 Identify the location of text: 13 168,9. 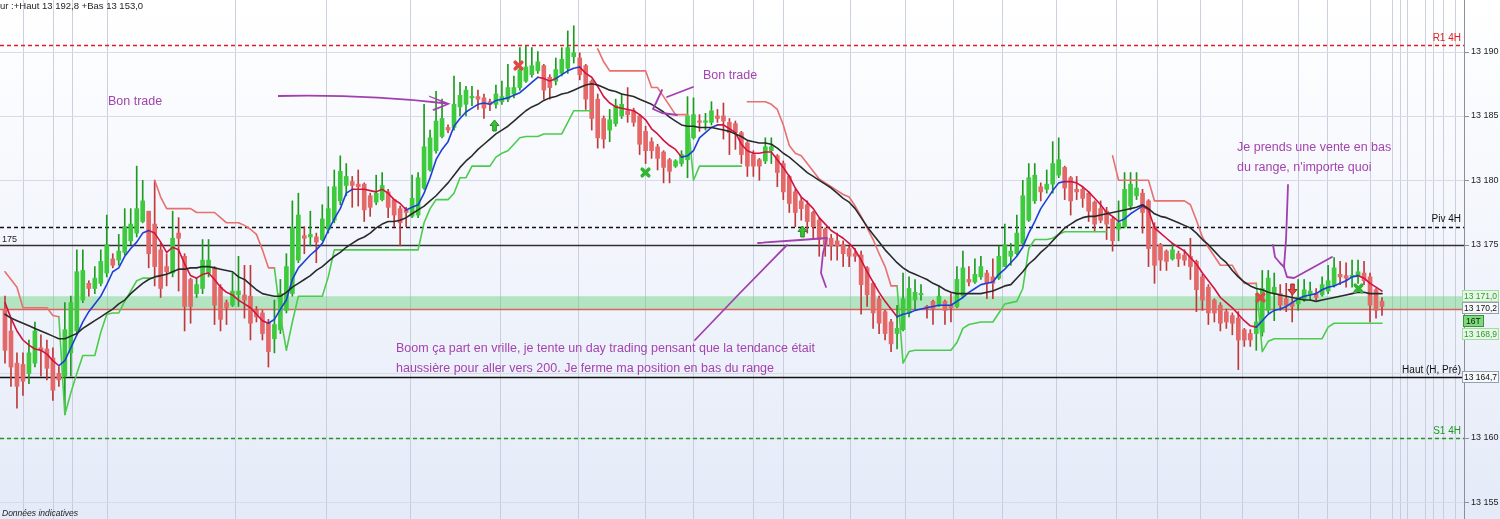
(1481, 334).